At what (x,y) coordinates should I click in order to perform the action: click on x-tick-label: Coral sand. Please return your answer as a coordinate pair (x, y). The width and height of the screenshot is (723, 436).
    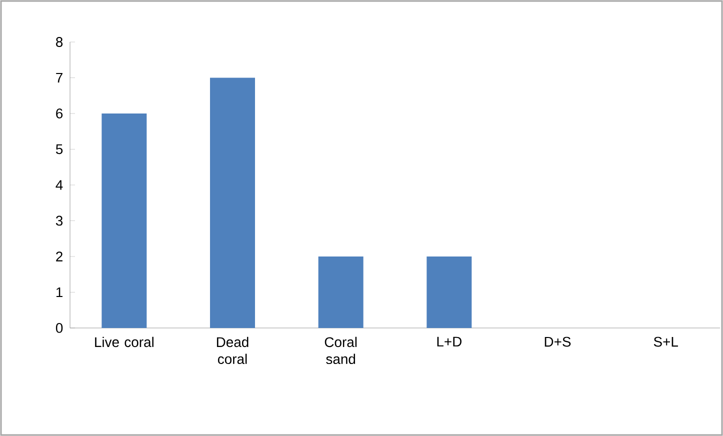
    Looking at the image, I should click on (340, 350).